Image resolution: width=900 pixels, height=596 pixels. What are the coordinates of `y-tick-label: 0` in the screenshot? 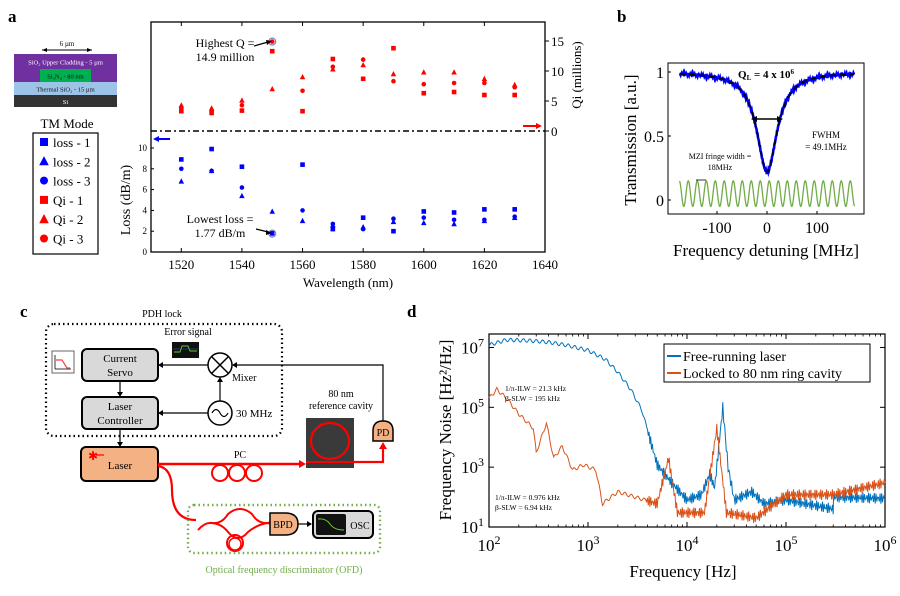 It's located at (660, 201).